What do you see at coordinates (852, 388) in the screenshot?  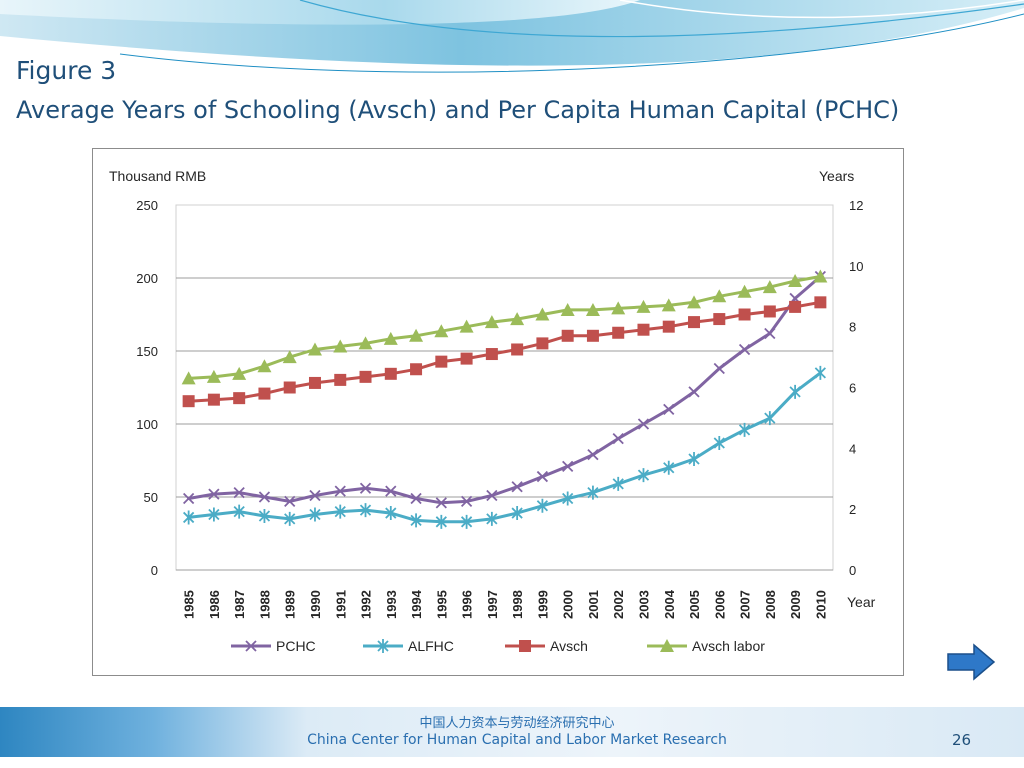 I see `y2-tick-label: 6` at bounding box center [852, 388].